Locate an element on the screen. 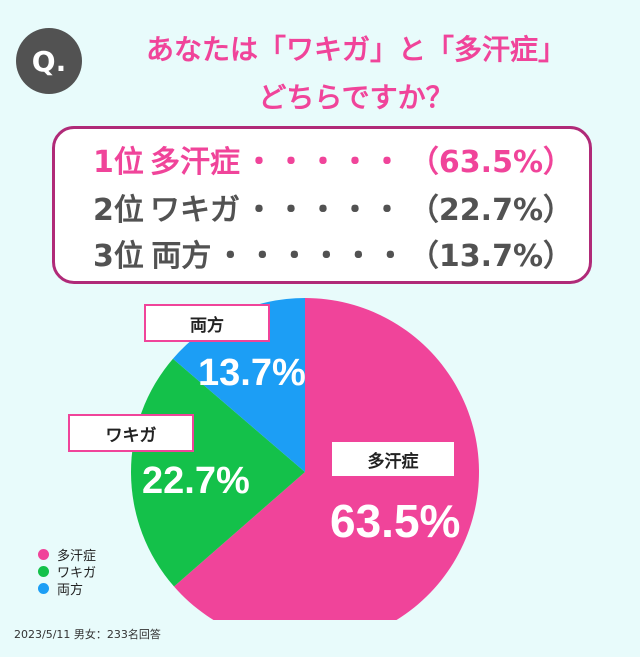 The width and height of the screenshot is (640, 657). slice-label-wakiga: ワキガ is located at coordinates (131, 433).